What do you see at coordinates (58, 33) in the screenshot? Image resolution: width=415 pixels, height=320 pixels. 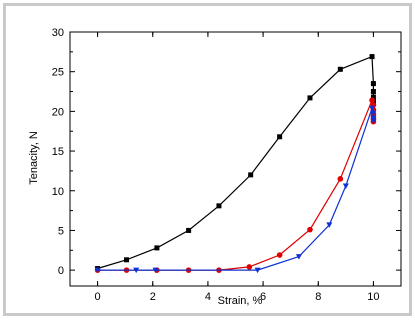 I see `y-tick-label: 30` at bounding box center [58, 33].